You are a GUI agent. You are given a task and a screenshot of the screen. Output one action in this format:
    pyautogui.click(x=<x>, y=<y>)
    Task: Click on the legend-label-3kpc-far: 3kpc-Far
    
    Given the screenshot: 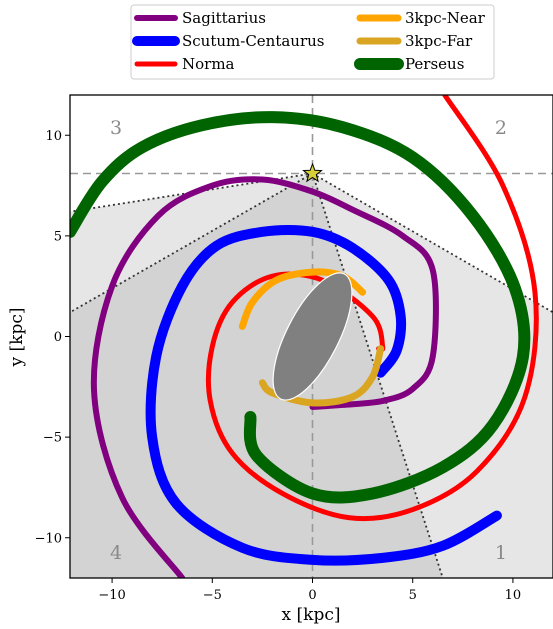 What is the action you would take?
    pyautogui.click(x=439, y=41)
    